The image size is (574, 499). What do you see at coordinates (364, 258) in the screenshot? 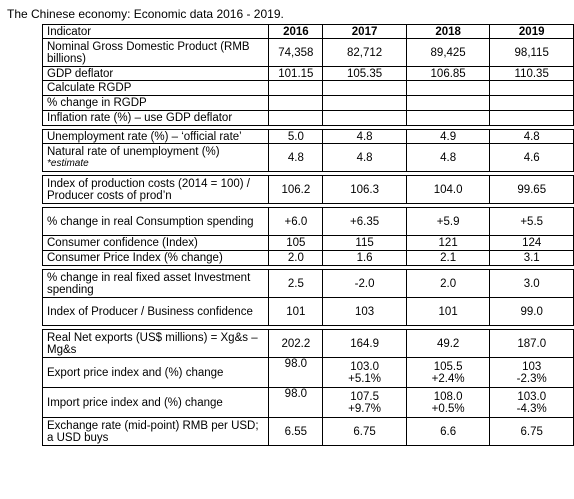
I see `cell-2017: 1.6` at bounding box center [364, 258].